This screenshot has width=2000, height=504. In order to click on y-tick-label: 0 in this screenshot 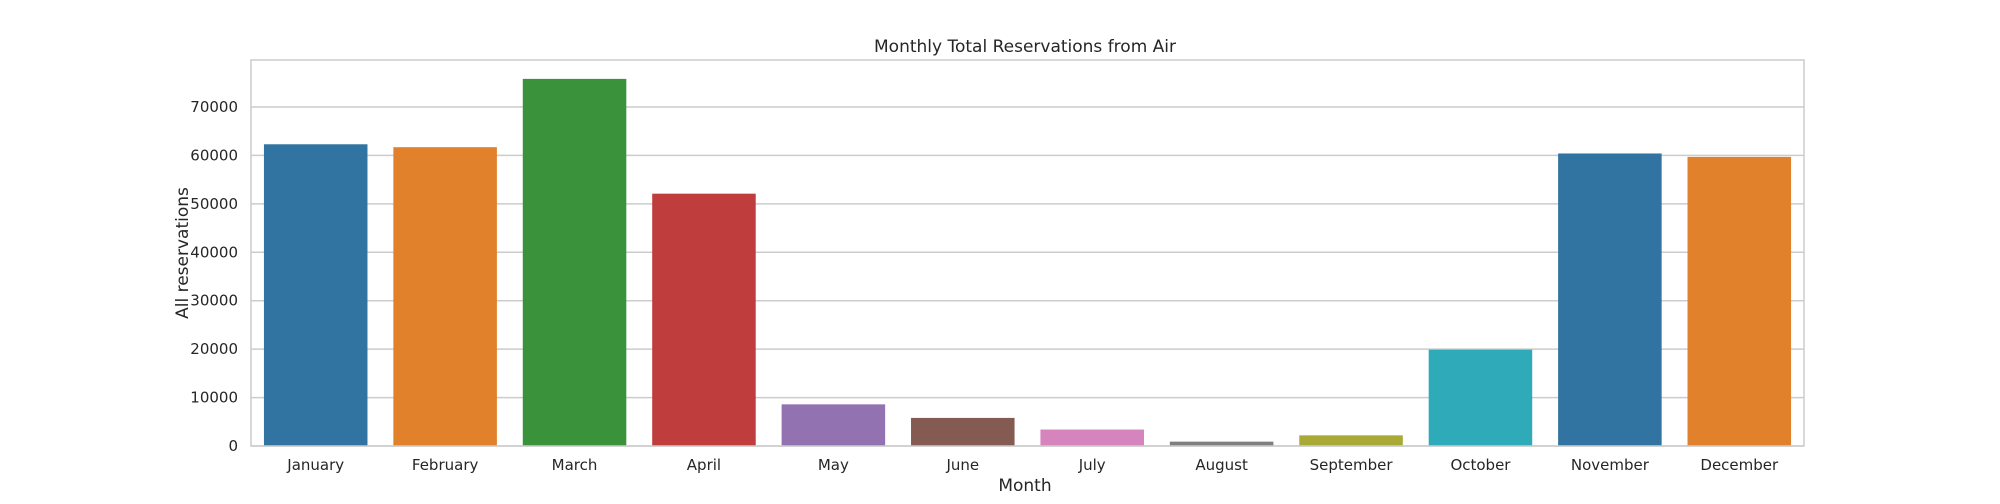, I will do `click(233, 446)`.